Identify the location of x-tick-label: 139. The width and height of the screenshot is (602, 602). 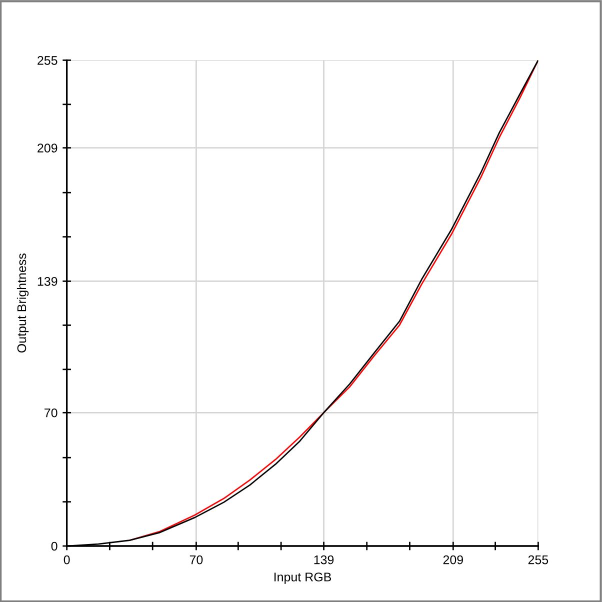
(324, 559).